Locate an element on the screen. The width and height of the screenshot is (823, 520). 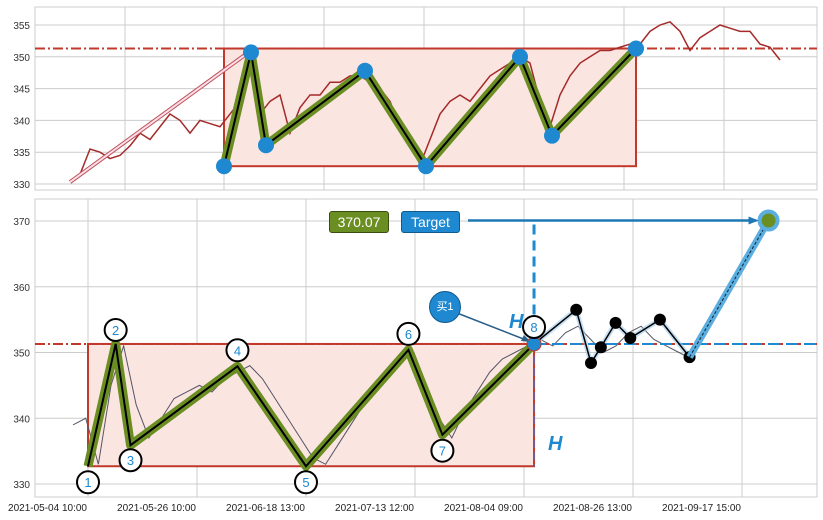
pattern-point-label: 8 is located at coordinates (533, 327).